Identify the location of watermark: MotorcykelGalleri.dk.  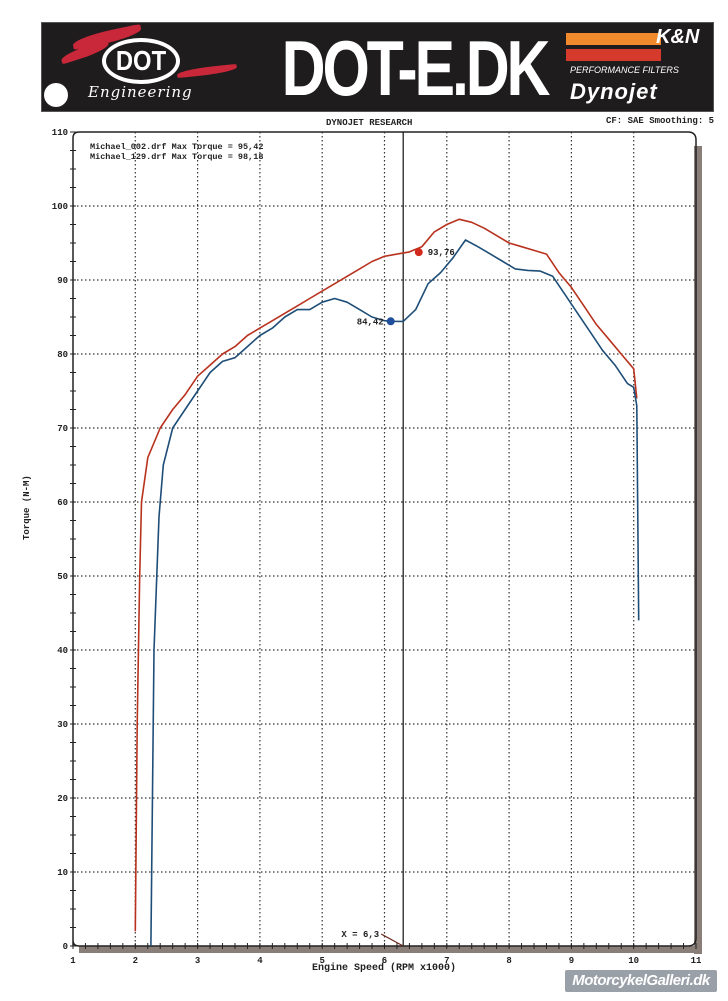
(641, 981).